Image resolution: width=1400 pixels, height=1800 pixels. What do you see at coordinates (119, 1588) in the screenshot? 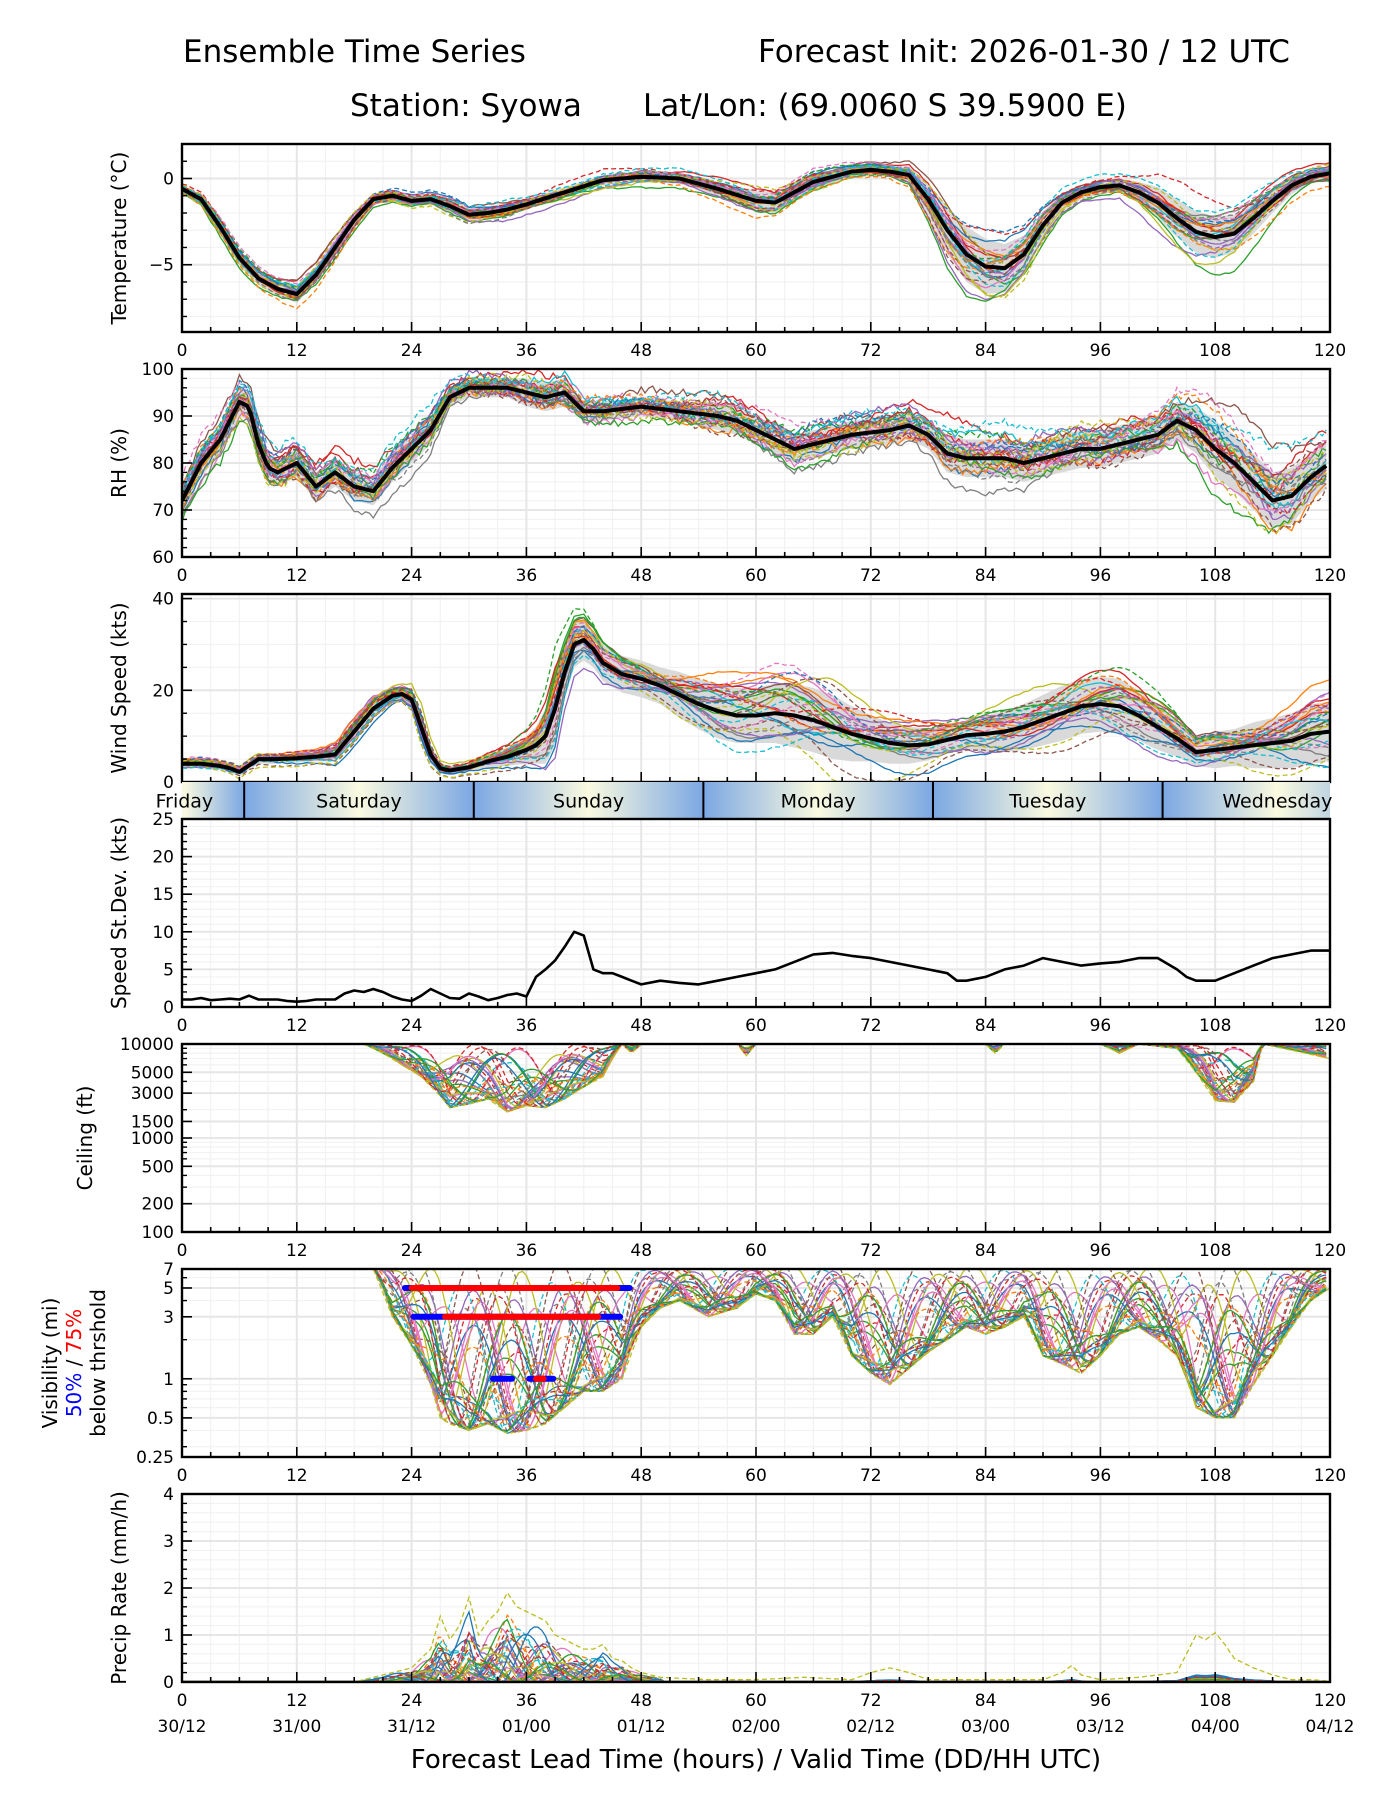
I see `y-axis-label: Precip Rate (mm/h)` at bounding box center [119, 1588].